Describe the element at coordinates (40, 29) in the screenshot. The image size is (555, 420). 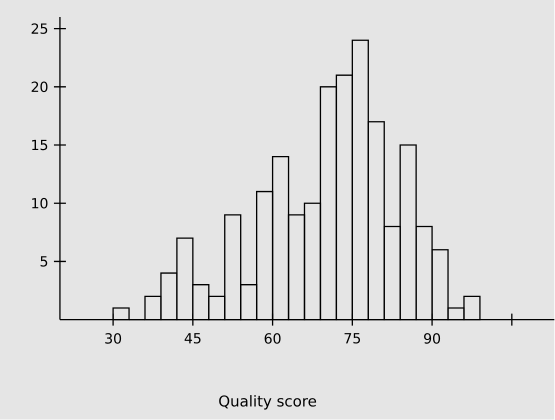
I see `y-tick-label: 25` at that location.